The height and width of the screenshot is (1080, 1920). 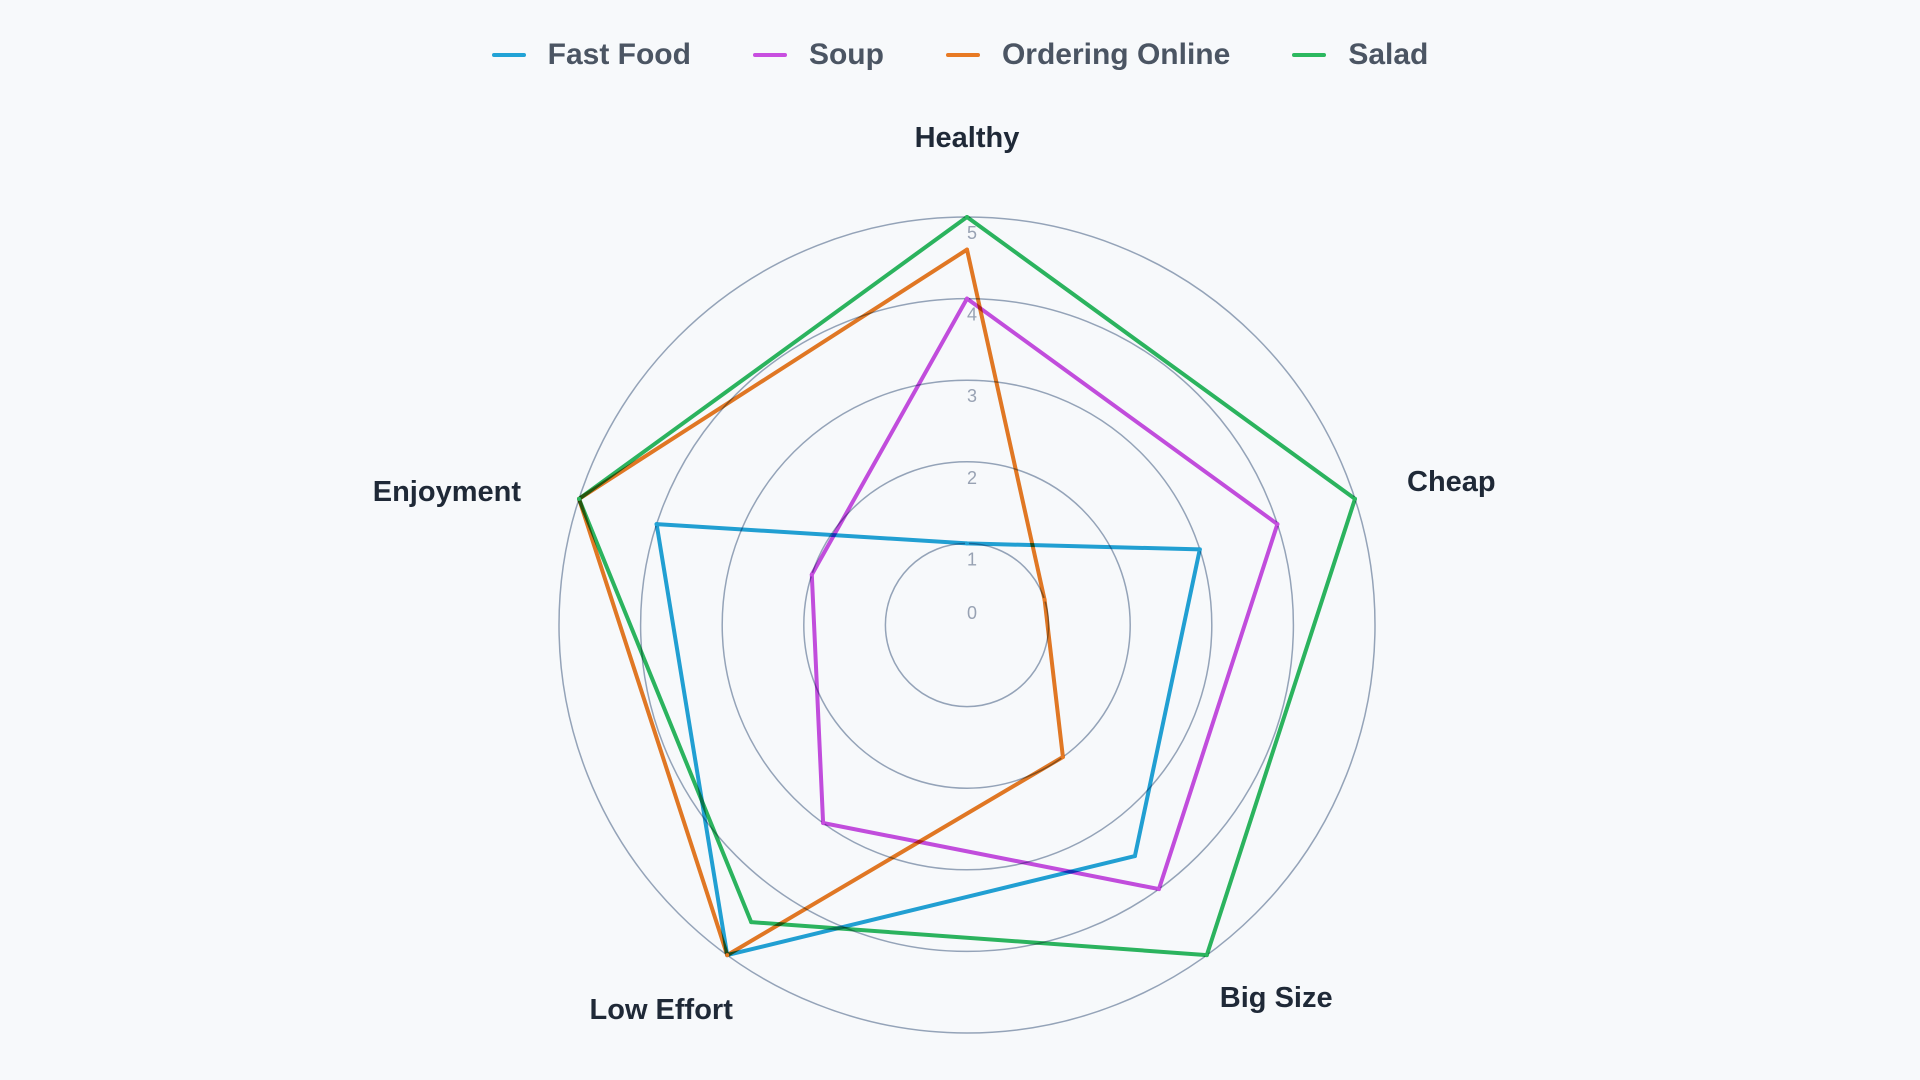 I want to click on legend-item-ordering-online: Ordering Online, so click(x=1088, y=55).